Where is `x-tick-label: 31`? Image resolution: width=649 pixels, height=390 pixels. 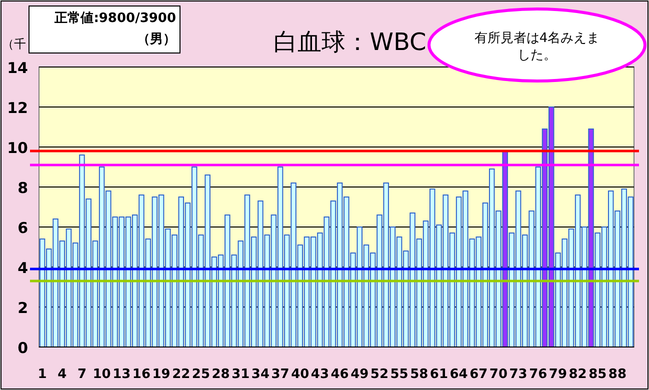 x-tick-label: 31 is located at coordinates (241, 374).